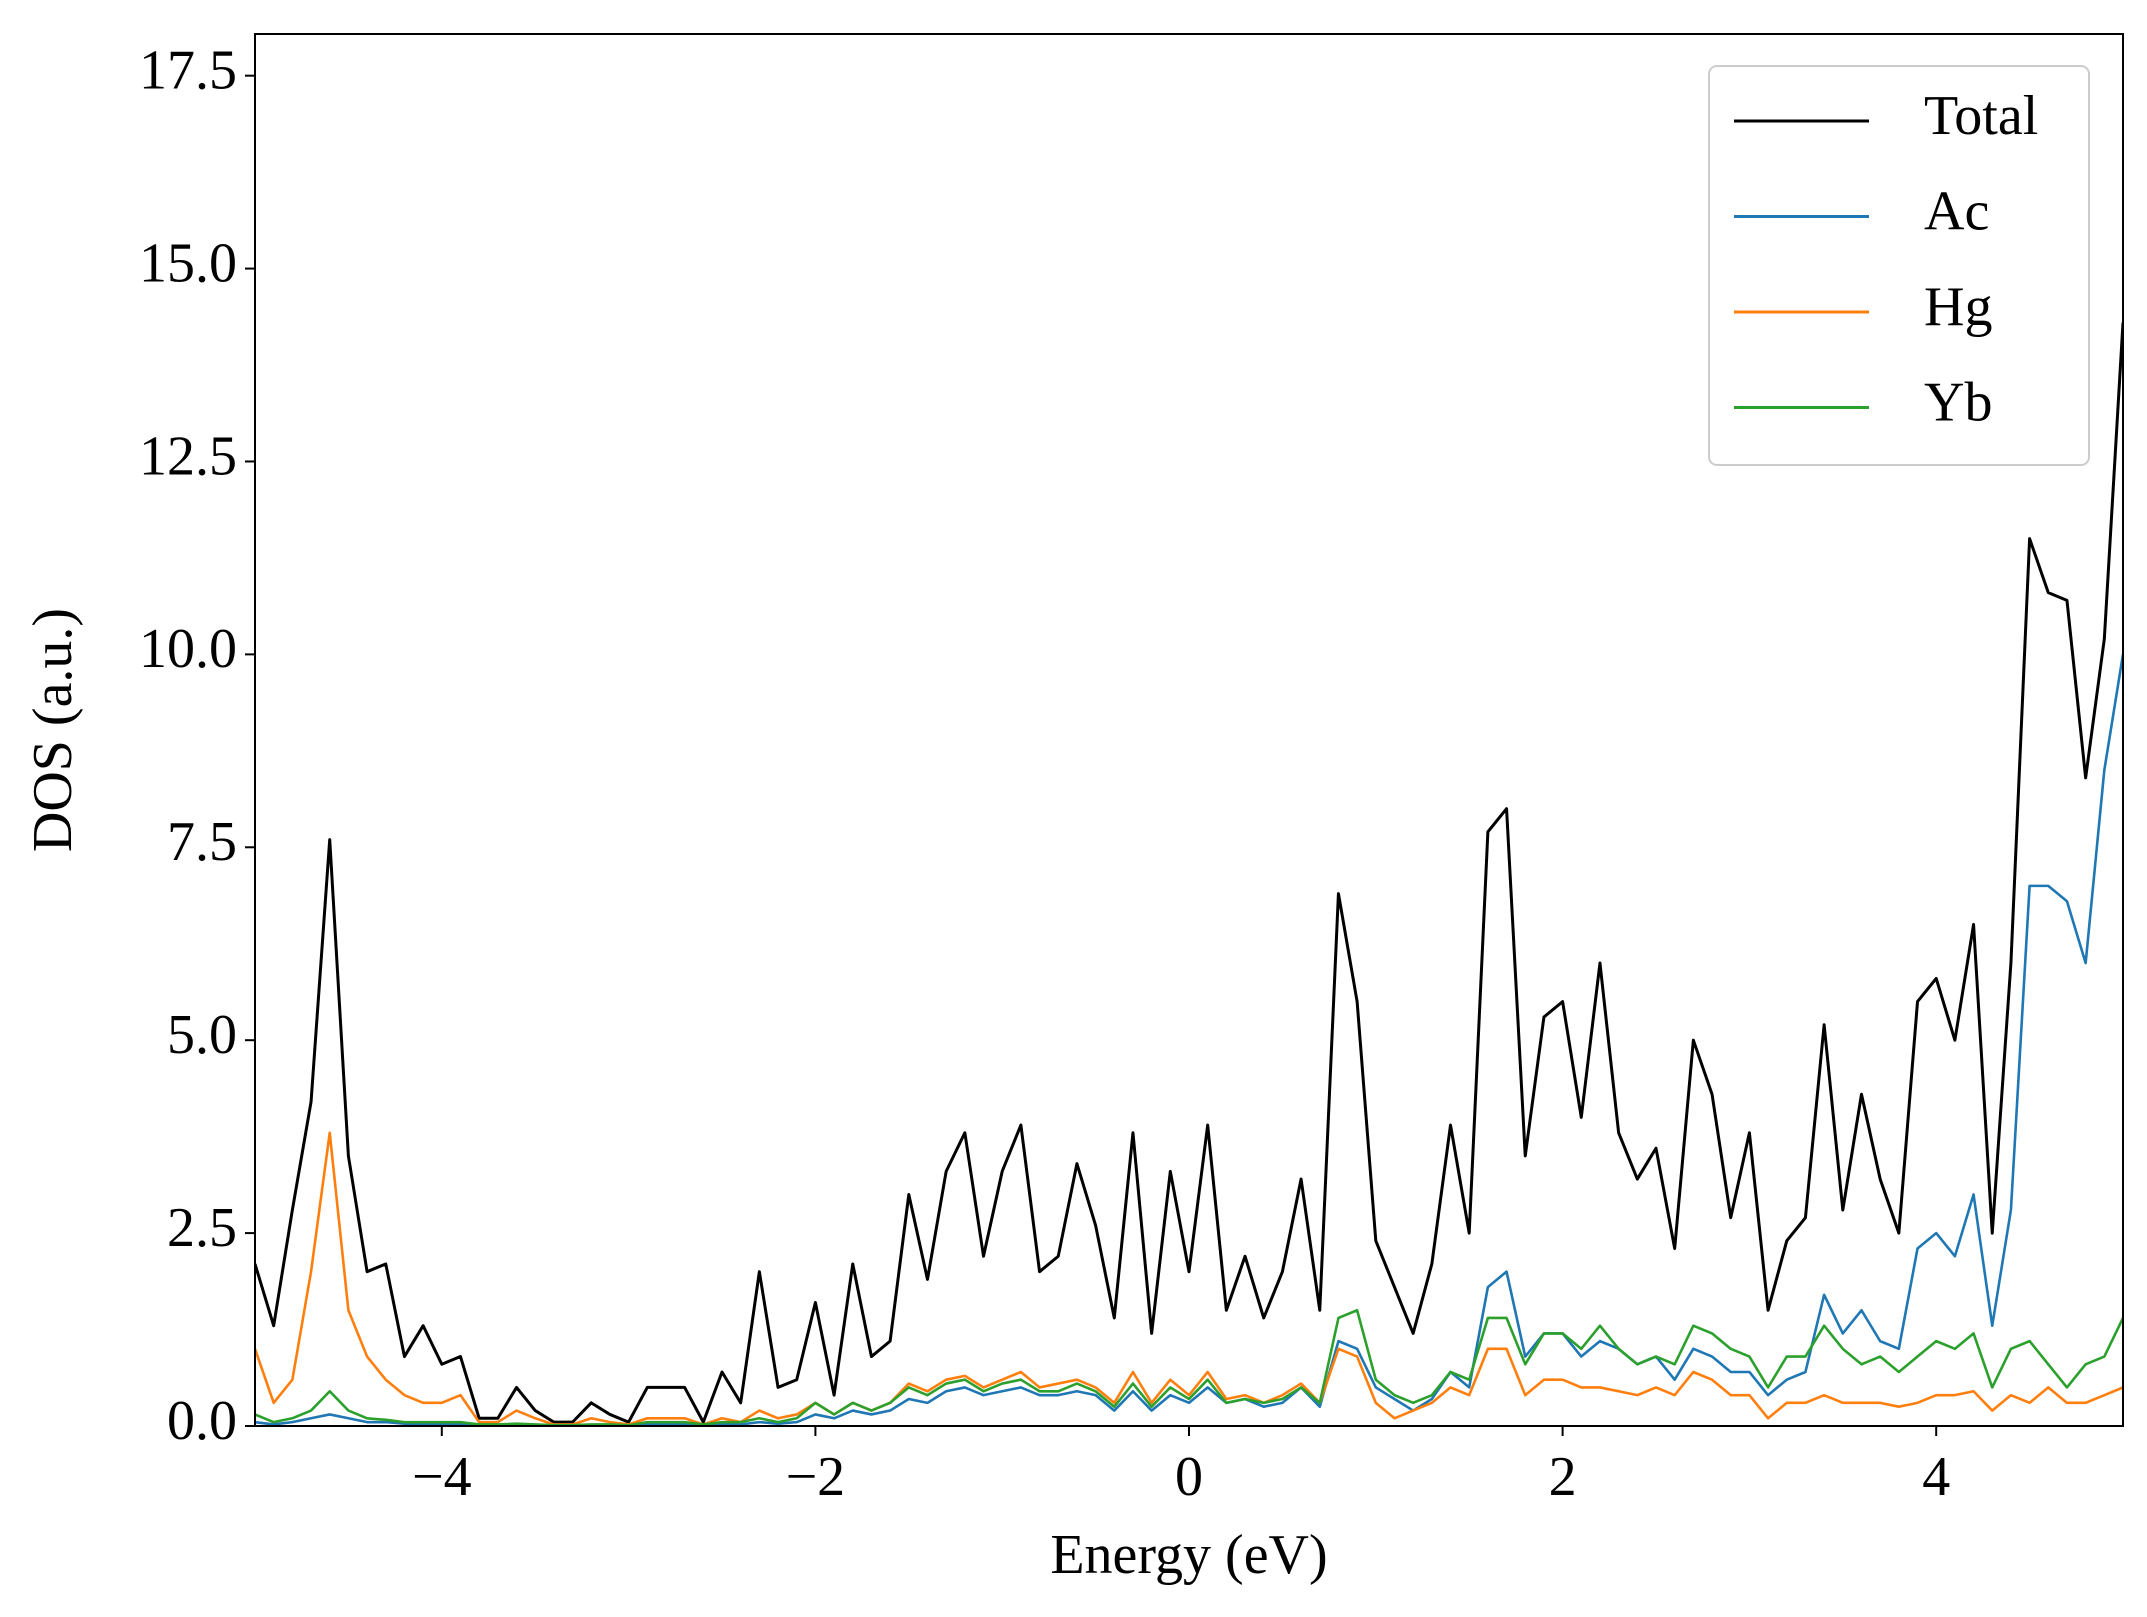  I want to click on x-tick-label: 4, so click(1936, 1477).